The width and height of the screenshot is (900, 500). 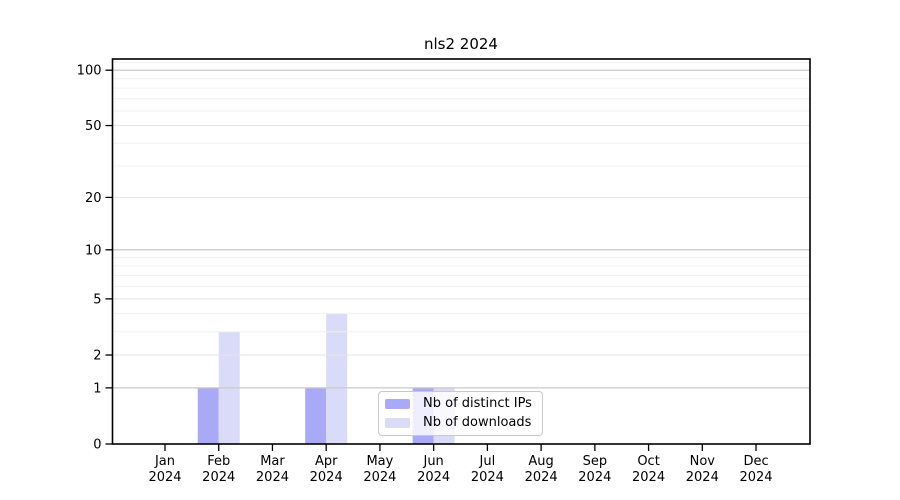 What do you see at coordinates (326, 469) in the screenshot?
I see `x-tick-label: Apr 2024` at bounding box center [326, 469].